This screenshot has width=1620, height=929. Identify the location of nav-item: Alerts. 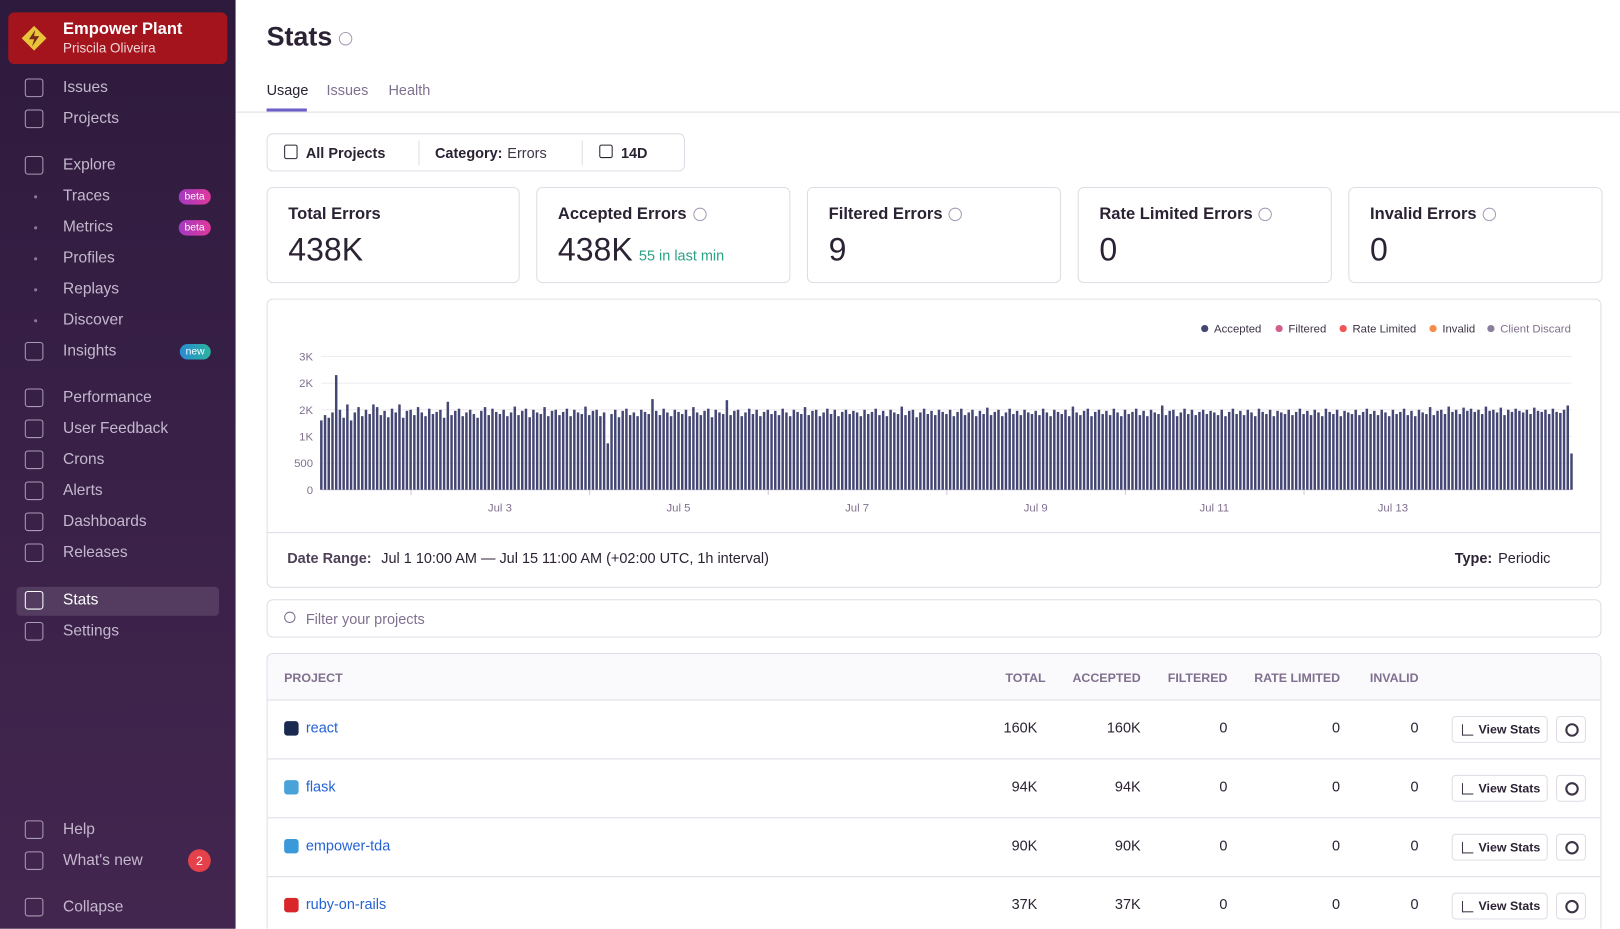
(123, 490).